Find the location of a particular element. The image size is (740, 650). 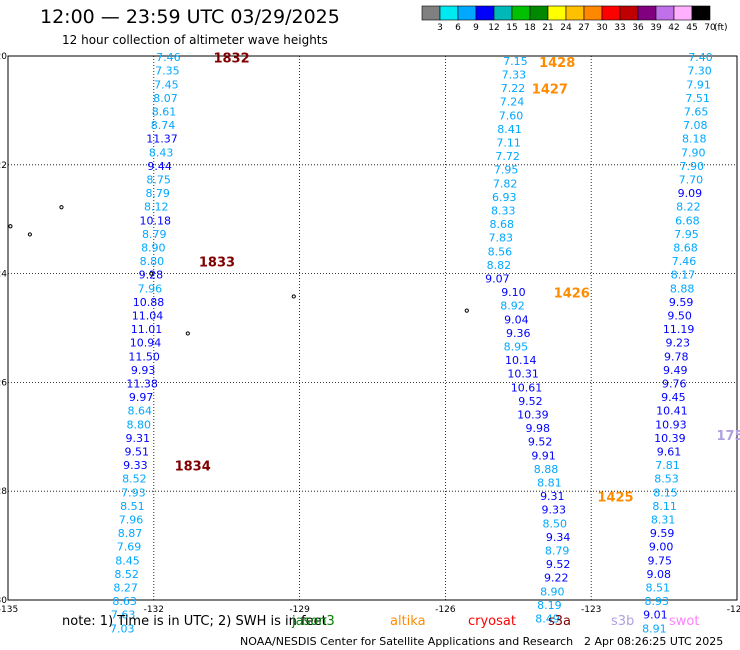

lon-tick-label: -123 is located at coordinates (591, 610).